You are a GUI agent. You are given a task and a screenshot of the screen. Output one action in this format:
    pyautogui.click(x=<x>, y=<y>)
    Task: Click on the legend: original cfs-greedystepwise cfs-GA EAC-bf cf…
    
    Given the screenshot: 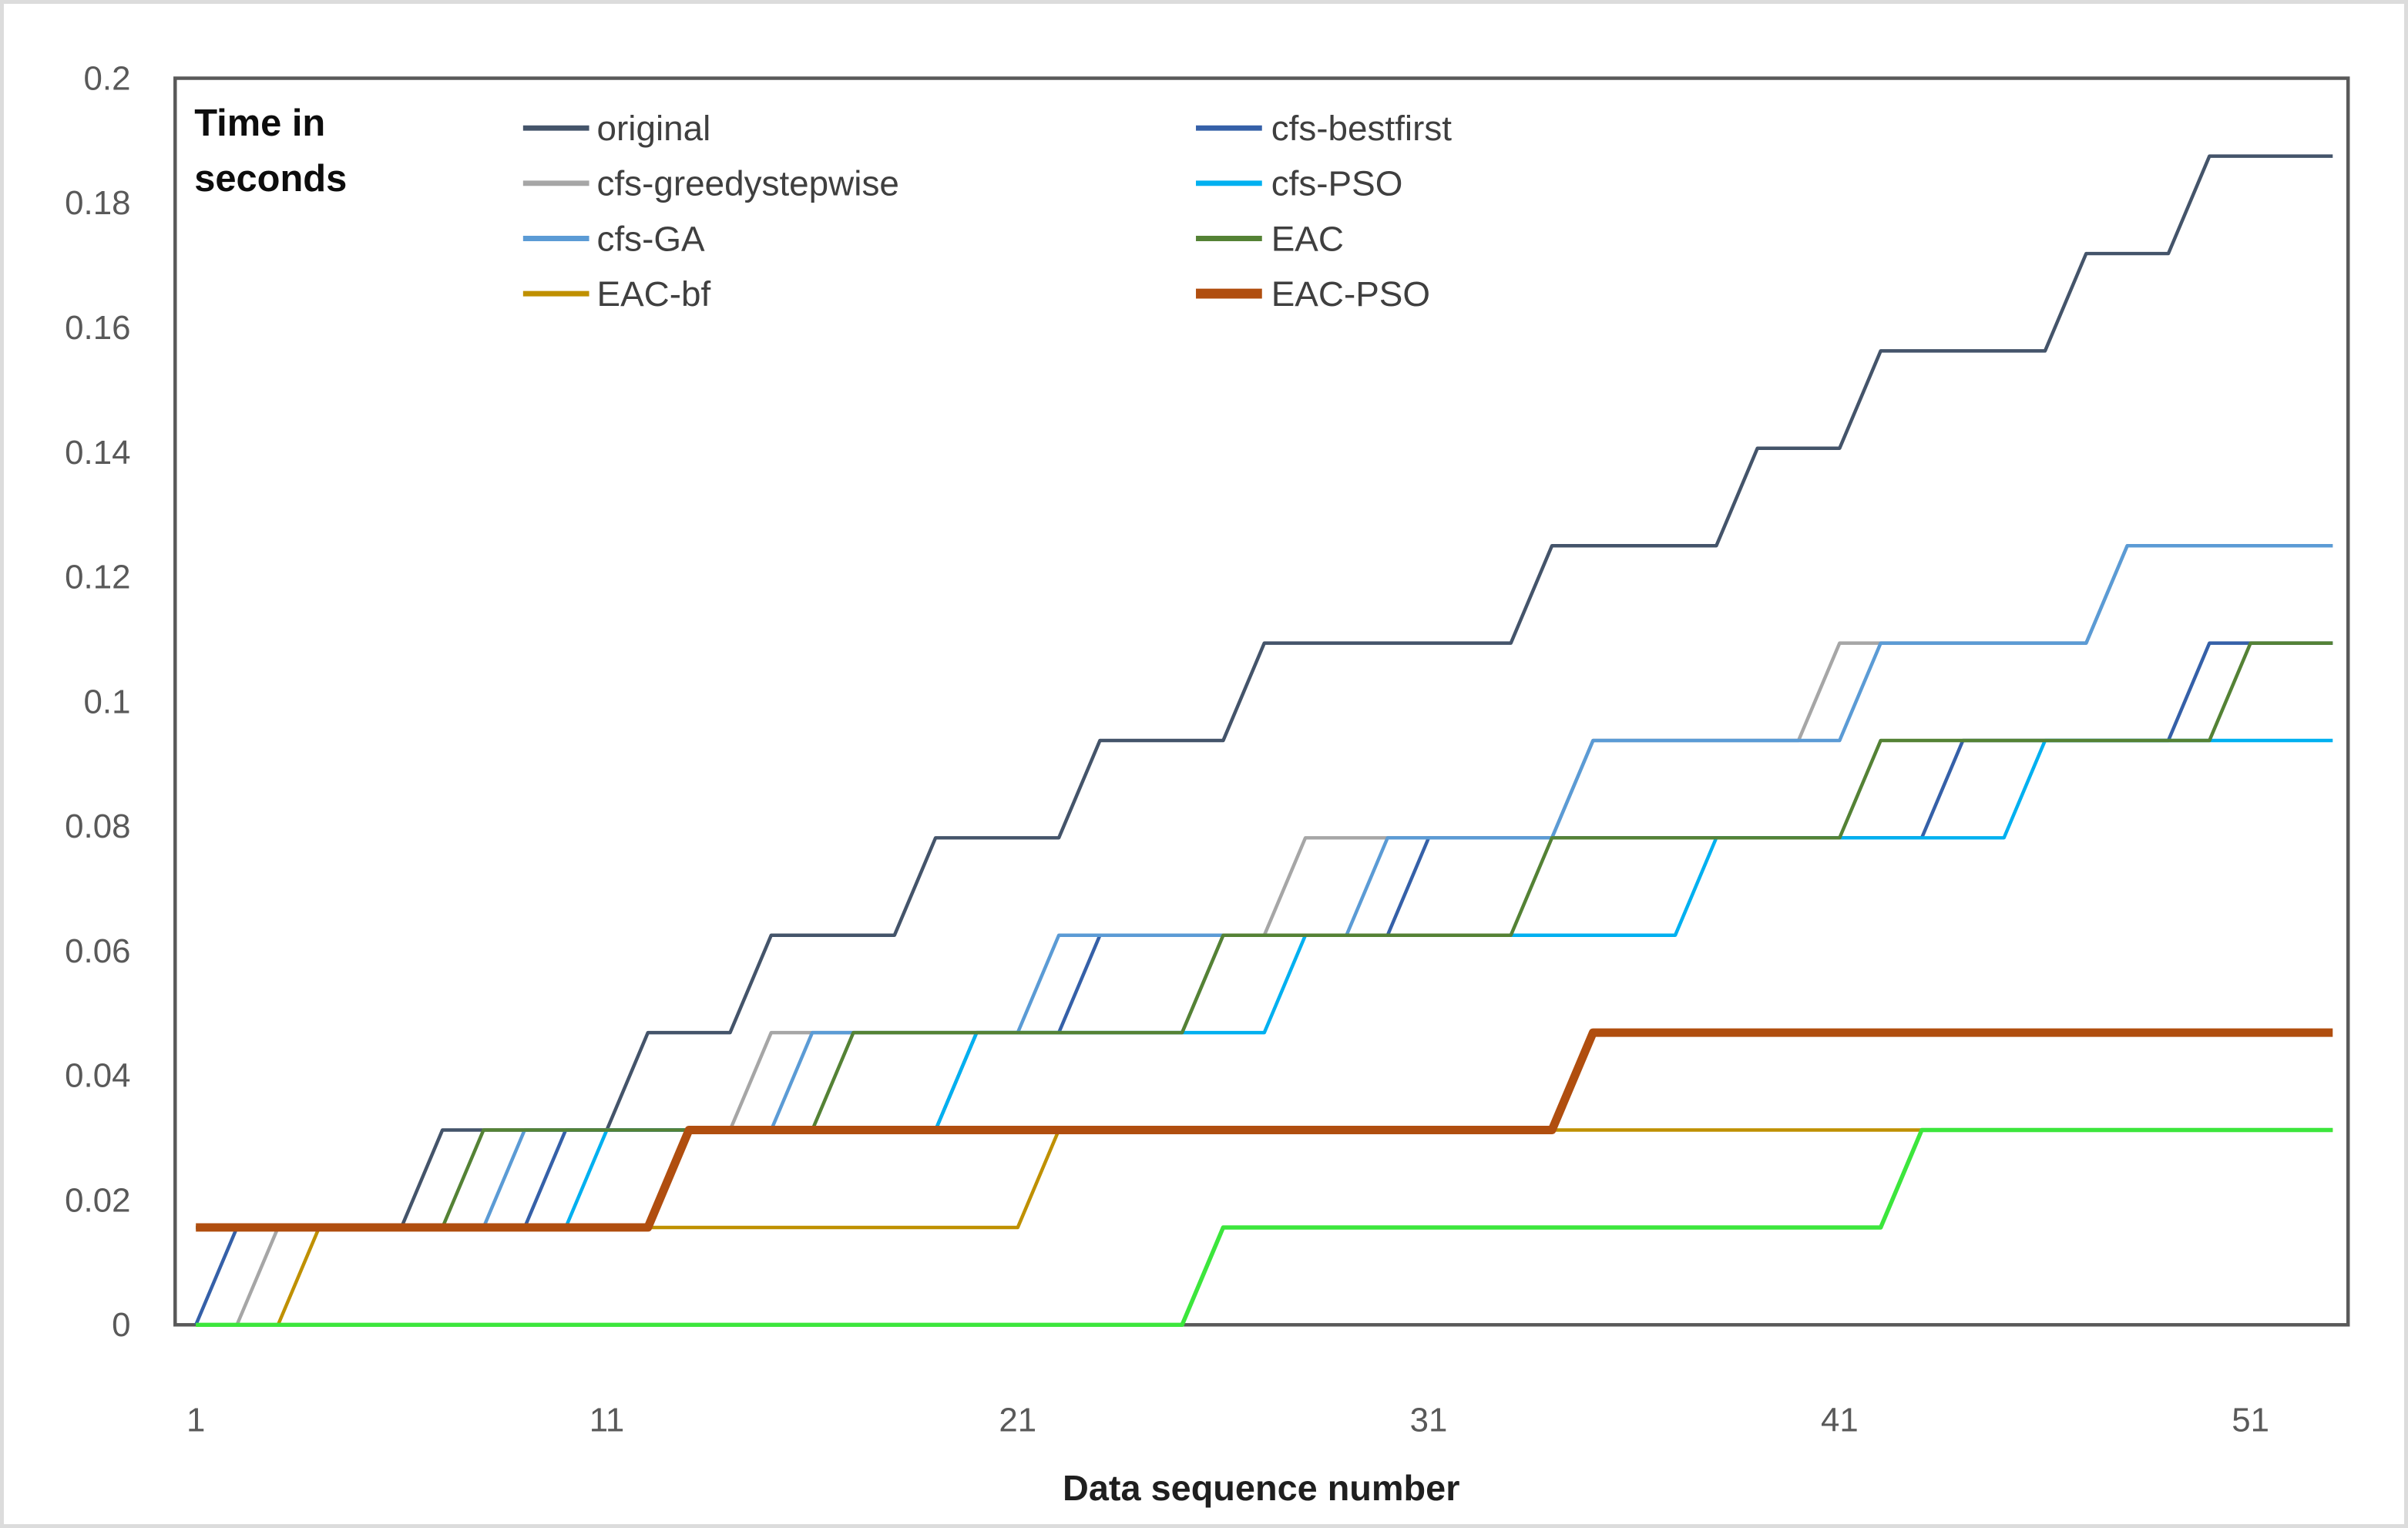 What is the action you would take?
    pyautogui.click(x=988, y=211)
    